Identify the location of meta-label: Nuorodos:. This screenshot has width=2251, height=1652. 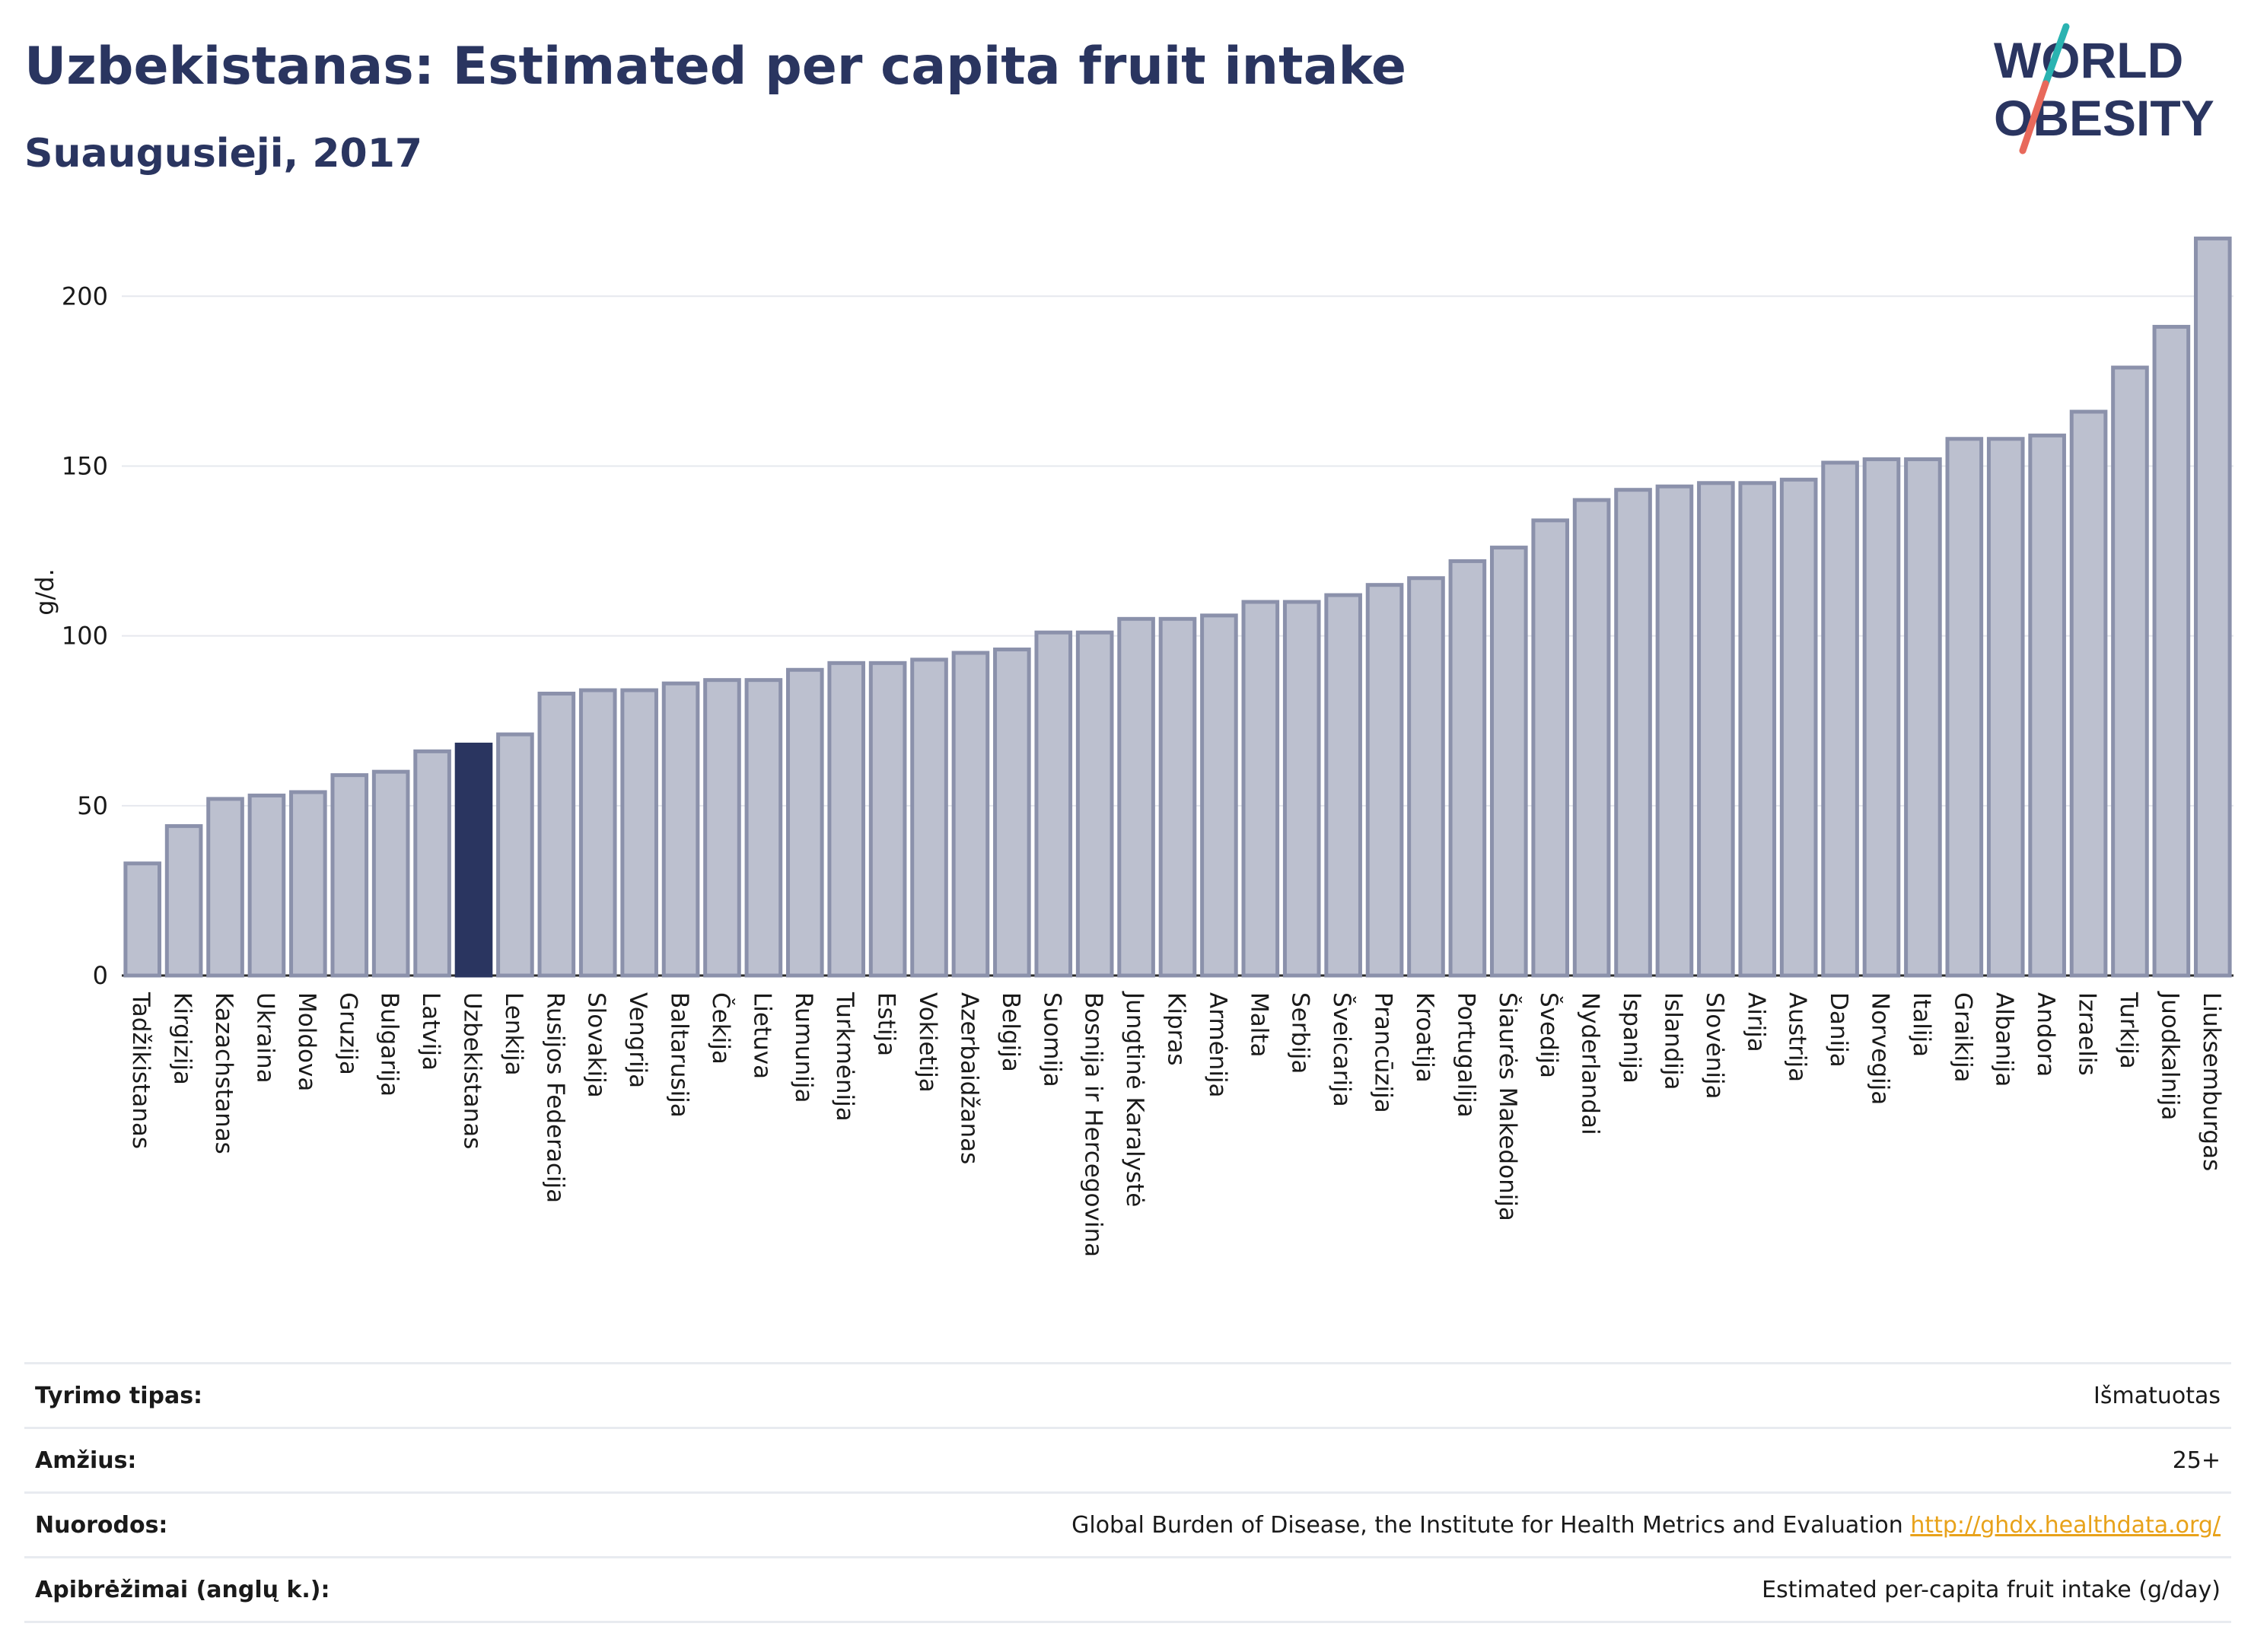
(101, 1525).